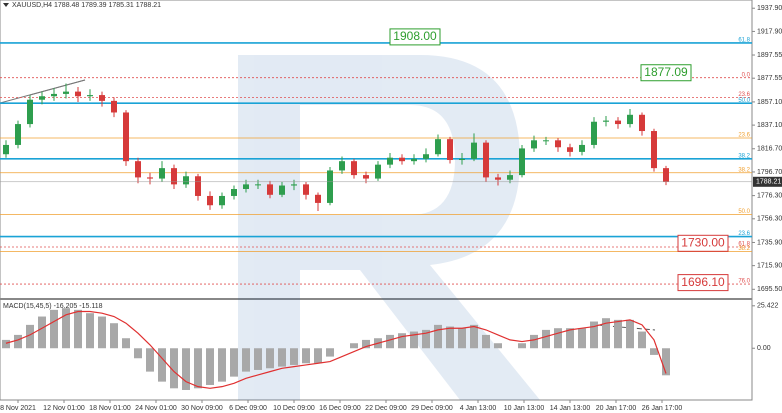 The height and width of the screenshot is (413, 782). What do you see at coordinates (432, 408) in the screenshot?
I see `x-tick-label: 29 Dec 09:00` at bounding box center [432, 408].